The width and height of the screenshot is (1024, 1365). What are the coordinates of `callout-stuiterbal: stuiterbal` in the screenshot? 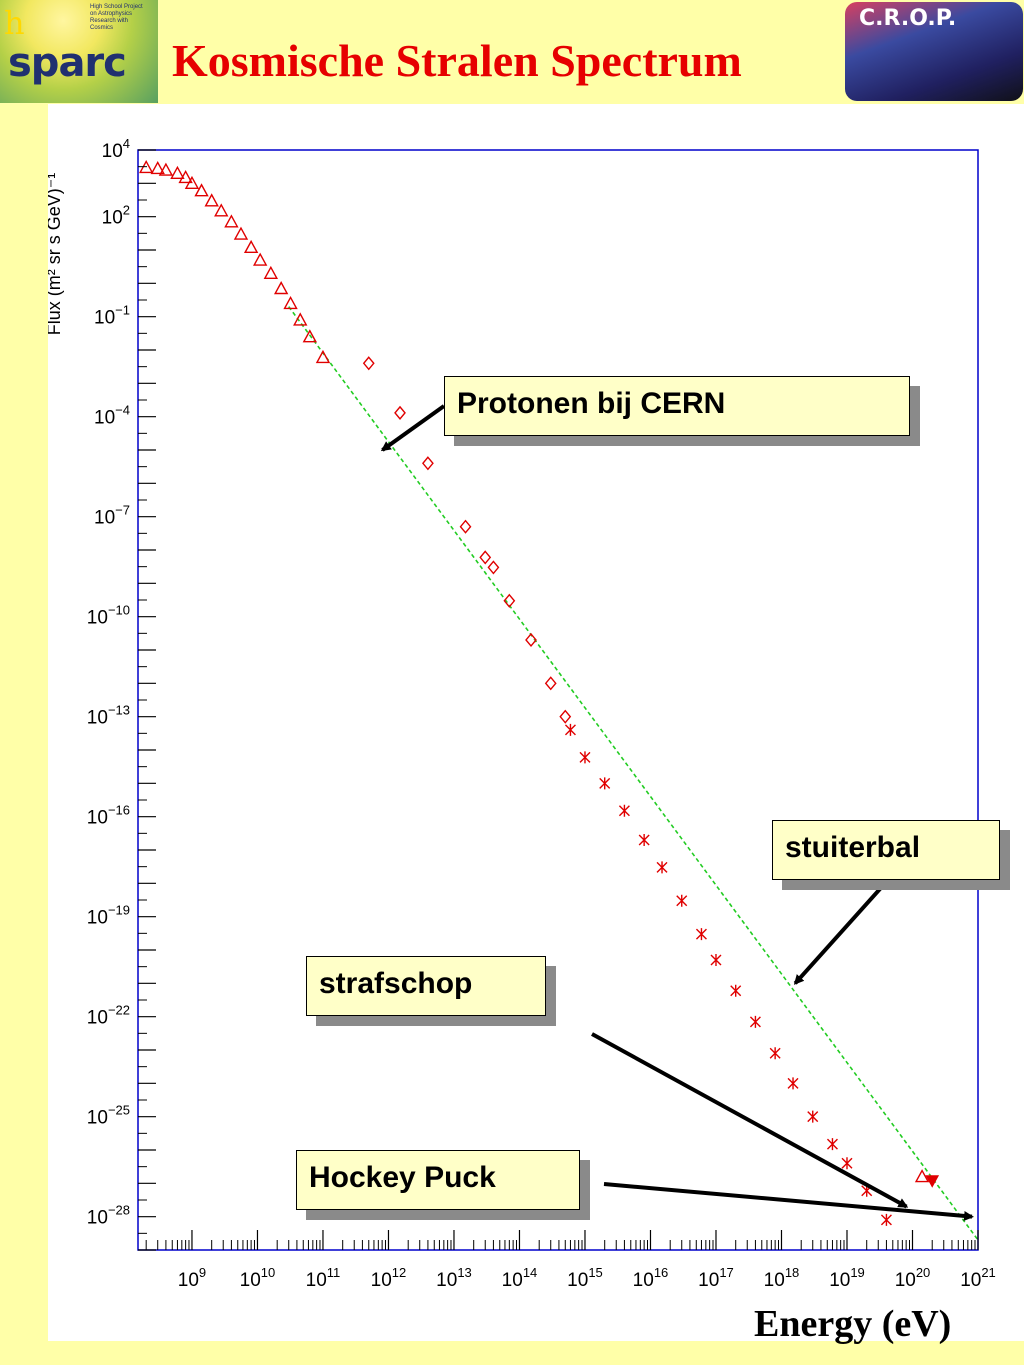 It's located at (886, 850).